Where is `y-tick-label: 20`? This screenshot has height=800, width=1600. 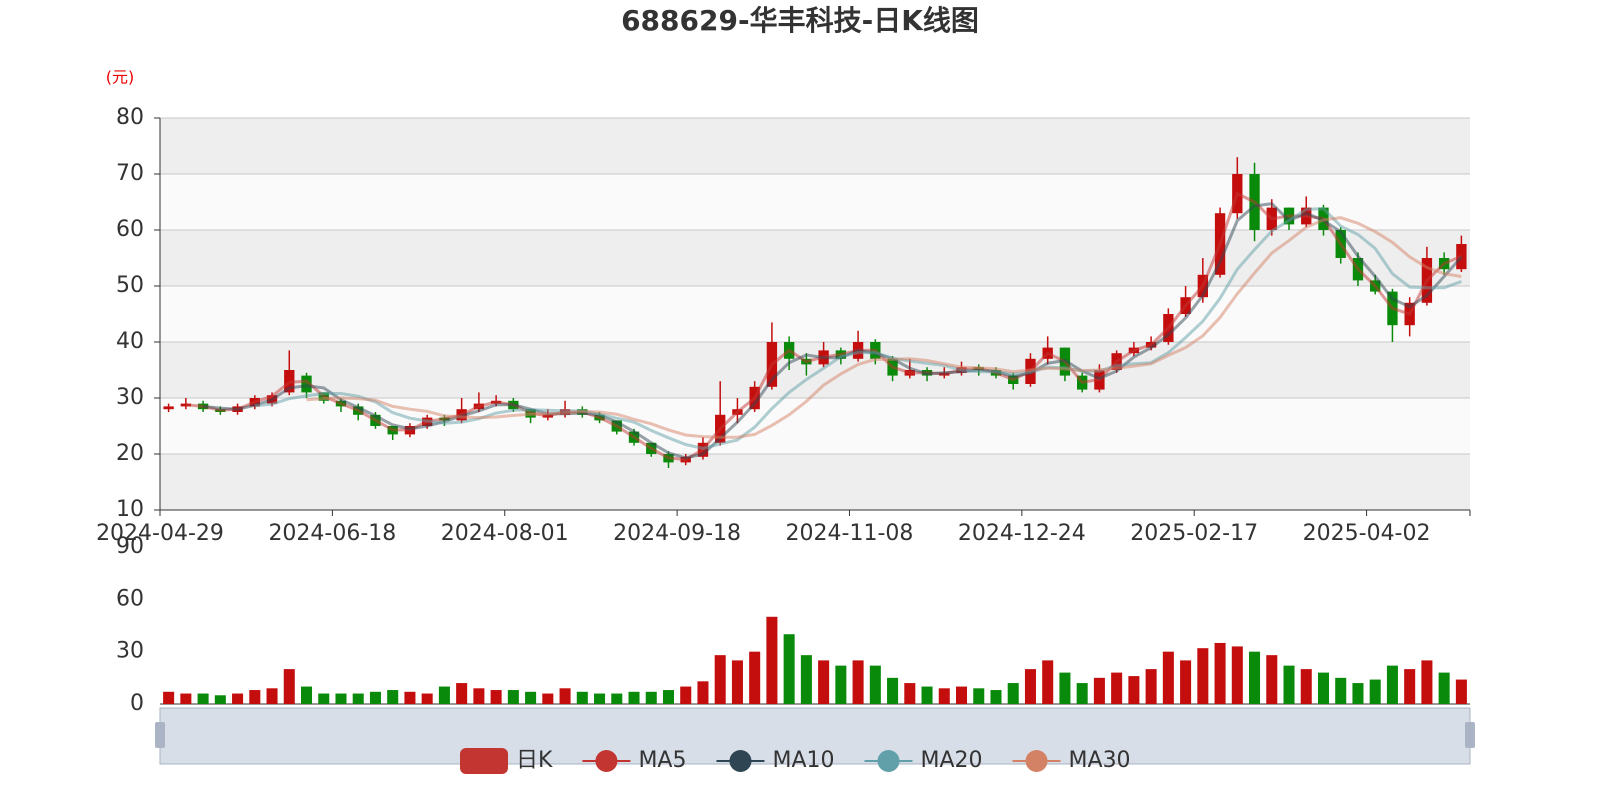
y-tick-label: 20 is located at coordinates (130, 453).